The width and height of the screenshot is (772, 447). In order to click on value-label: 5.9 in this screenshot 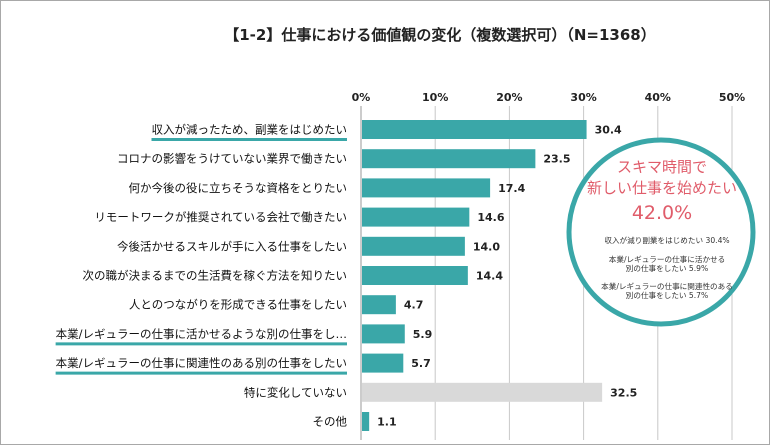, I will do `click(423, 334)`.